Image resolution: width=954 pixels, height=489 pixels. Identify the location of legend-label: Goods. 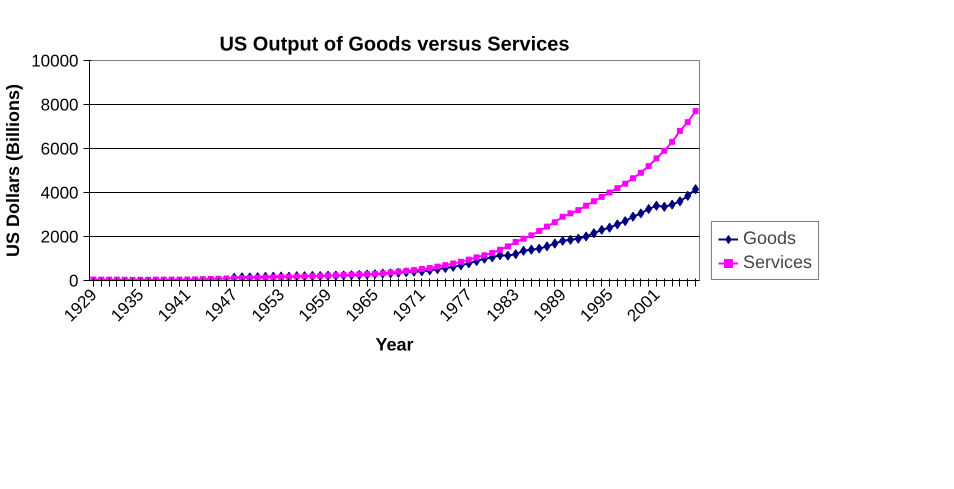
(769, 238).